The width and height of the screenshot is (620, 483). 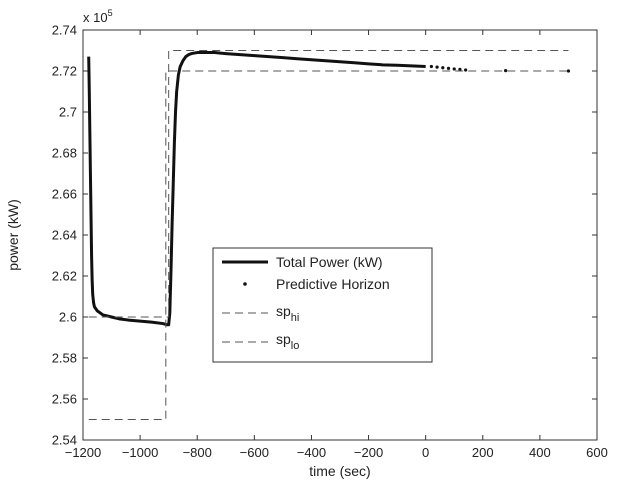 I want to click on y-tick-label: 2.58, so click(x=64, y=358).